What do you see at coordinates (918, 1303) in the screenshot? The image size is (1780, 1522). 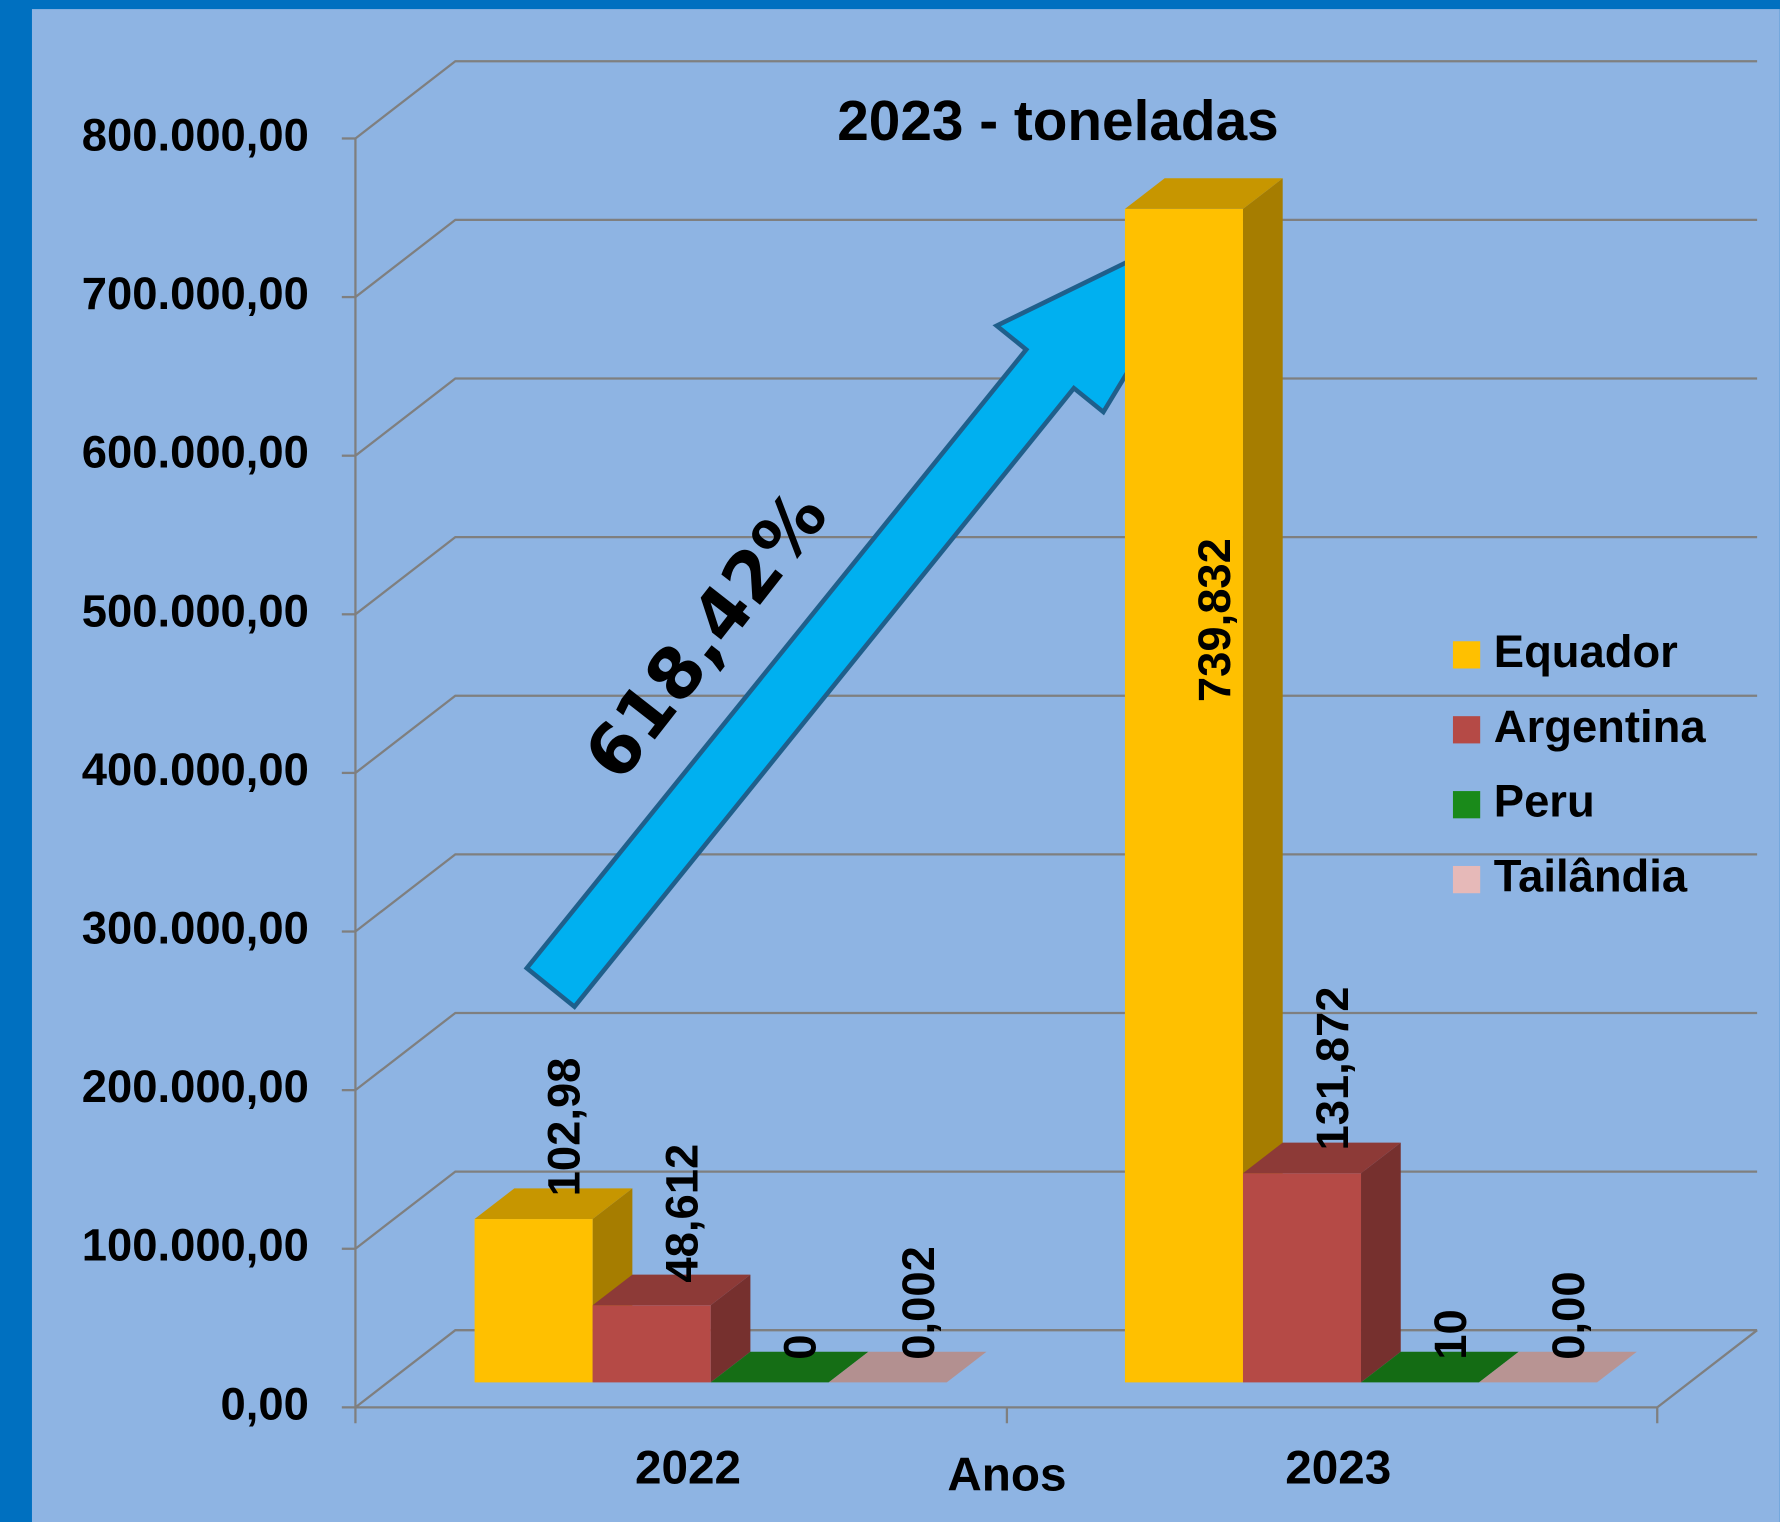 I see `data-label: 0,002` at bounding box center [918, 1303].